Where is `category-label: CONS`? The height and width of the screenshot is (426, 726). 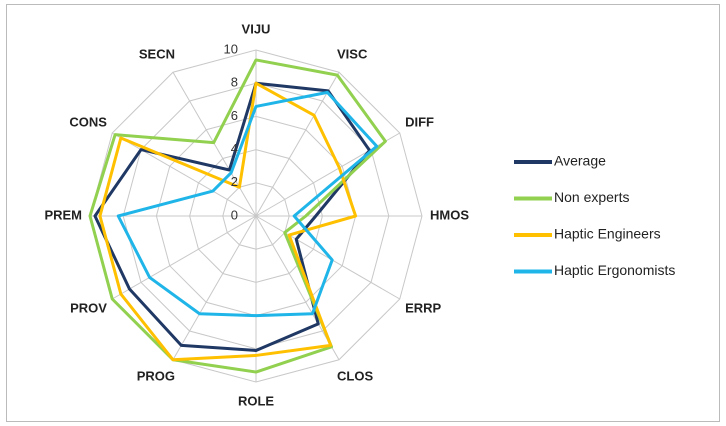 category-label: CONS is located at coordinates (88, 121).